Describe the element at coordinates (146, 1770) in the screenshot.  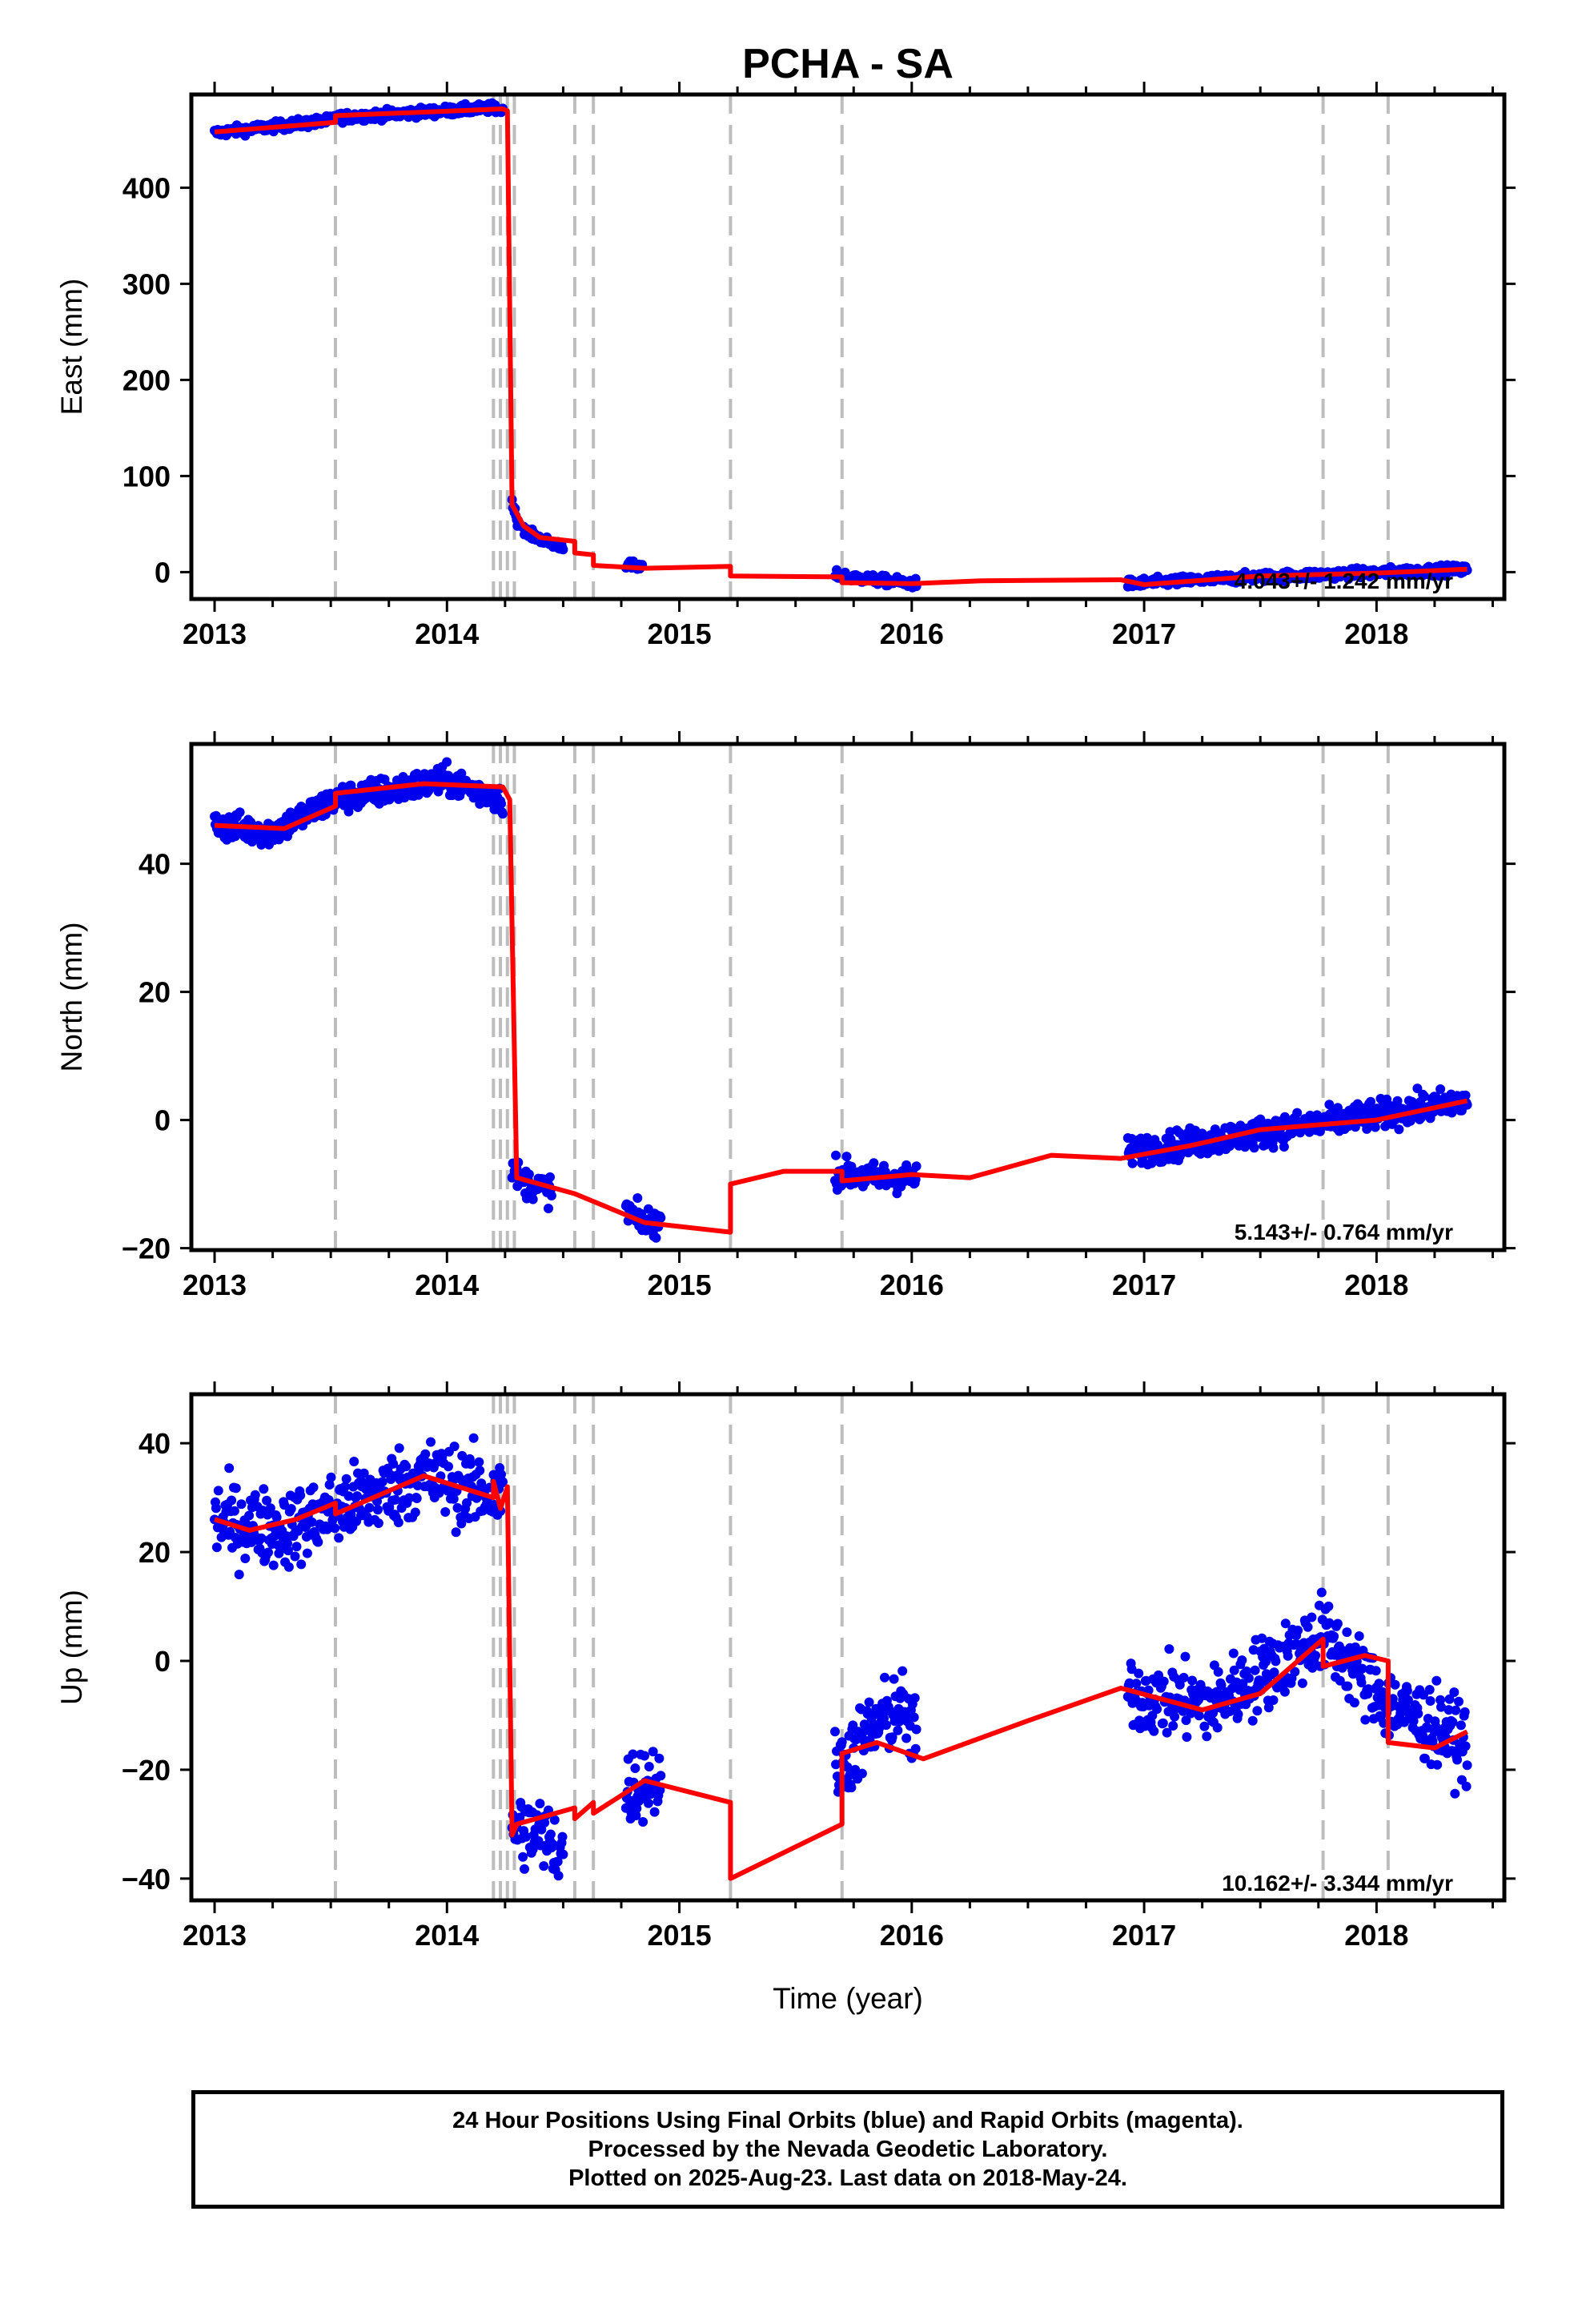
I see `y-tick-label: −20` at that location.